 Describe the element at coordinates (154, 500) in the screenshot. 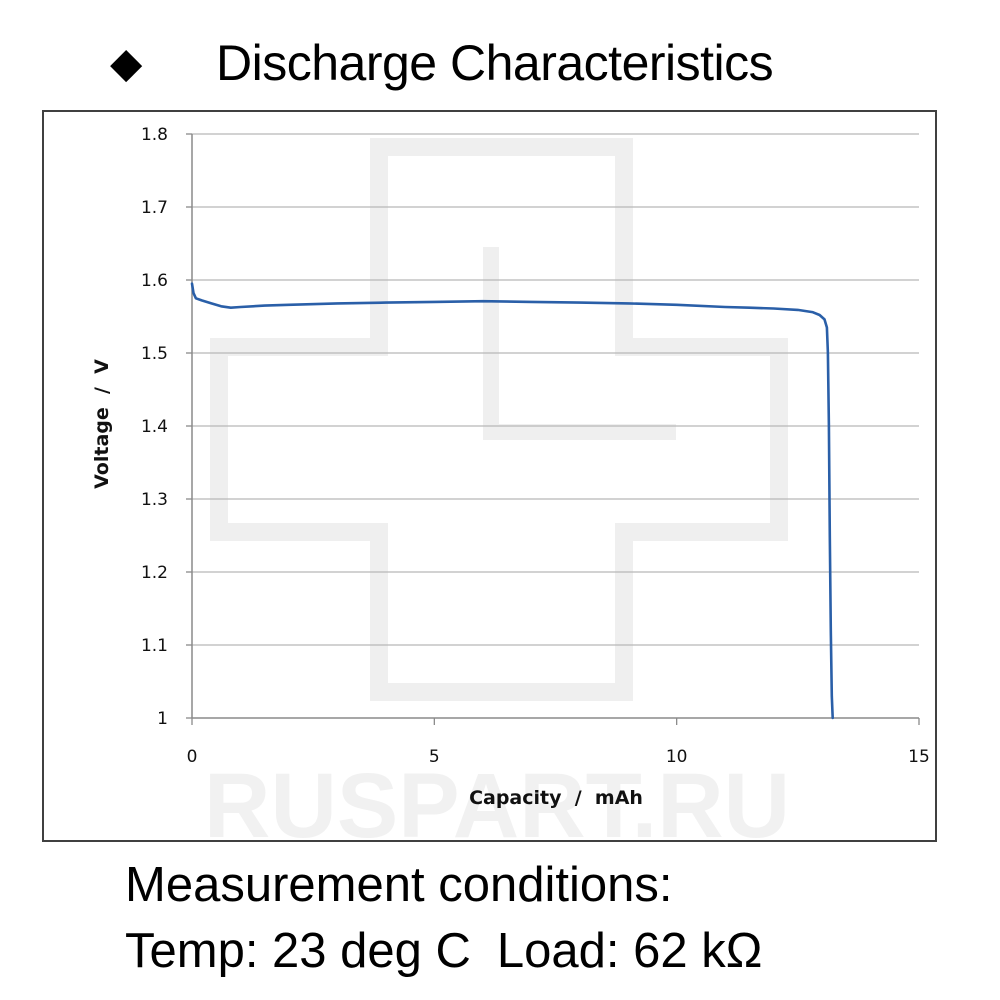

I see `y-tick-label: 1.3` at that location.